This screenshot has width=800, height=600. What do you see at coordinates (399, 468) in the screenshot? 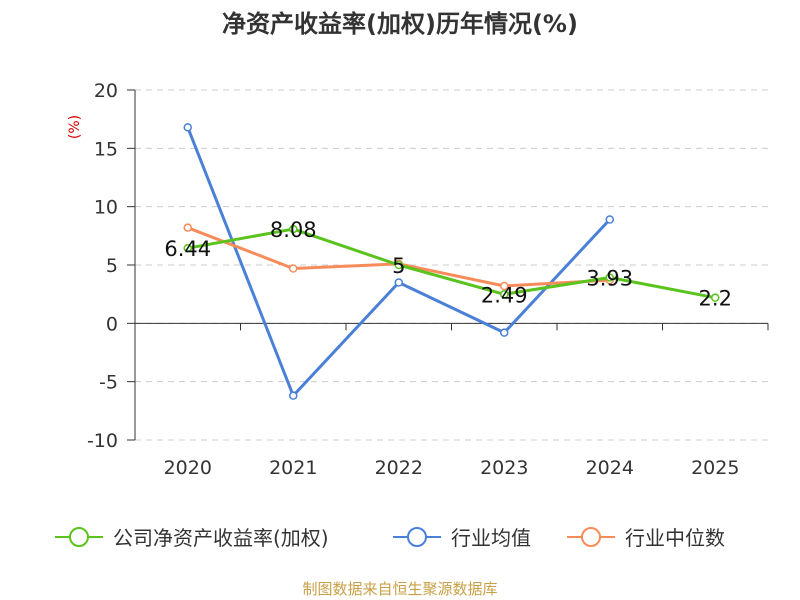
I see `x-tick-label: 2022` at bounding box center [399, 468].